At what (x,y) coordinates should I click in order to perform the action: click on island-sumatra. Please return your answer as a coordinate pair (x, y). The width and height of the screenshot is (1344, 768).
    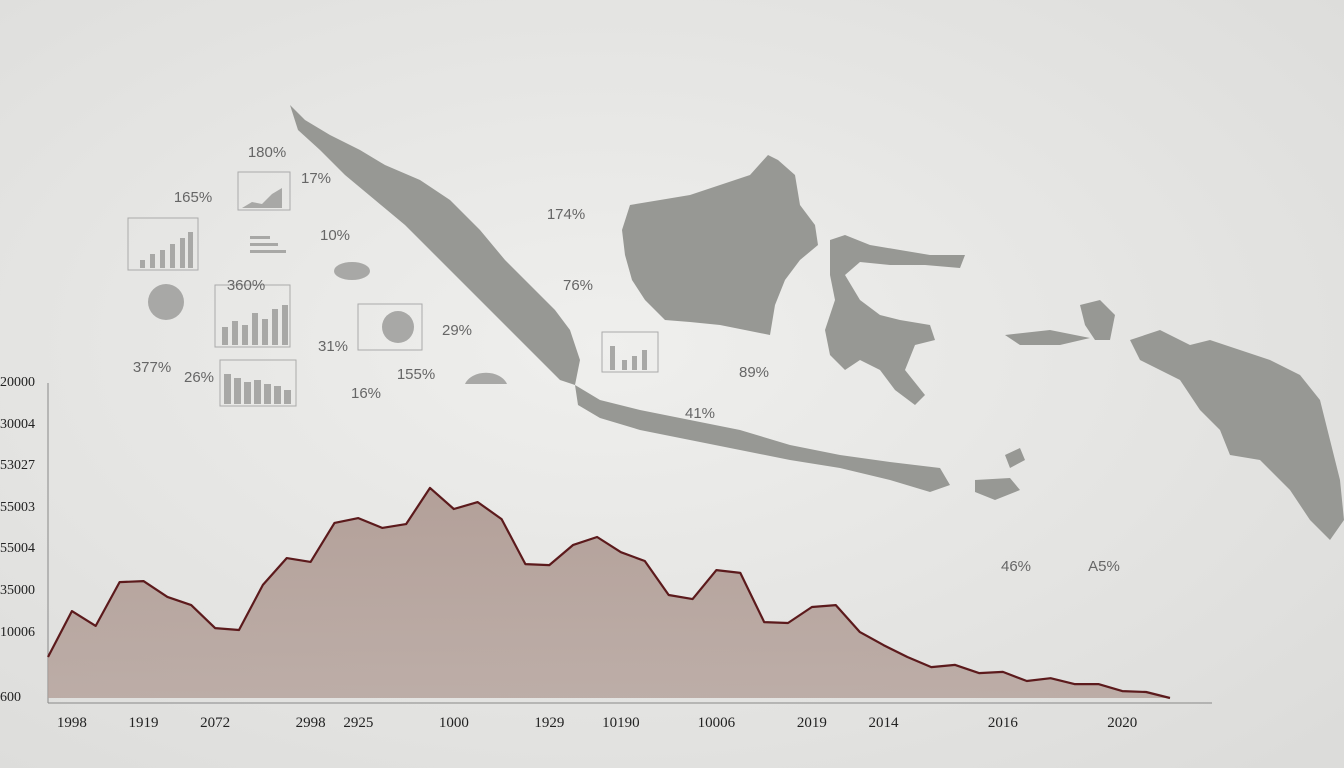
    Looking at the image, I should click on (435, 245).